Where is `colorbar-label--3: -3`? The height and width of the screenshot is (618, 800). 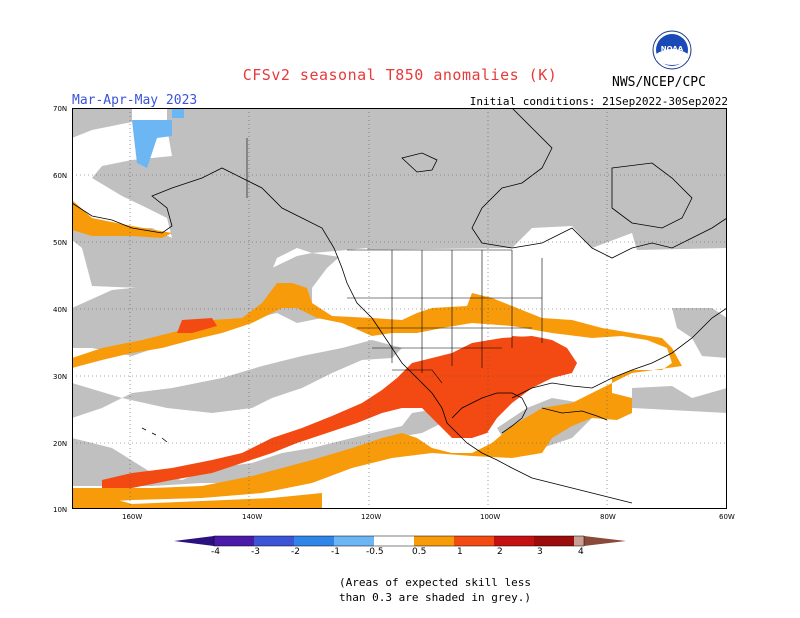 colorbar-label--3: -3 is located at coordinates (255, 552).